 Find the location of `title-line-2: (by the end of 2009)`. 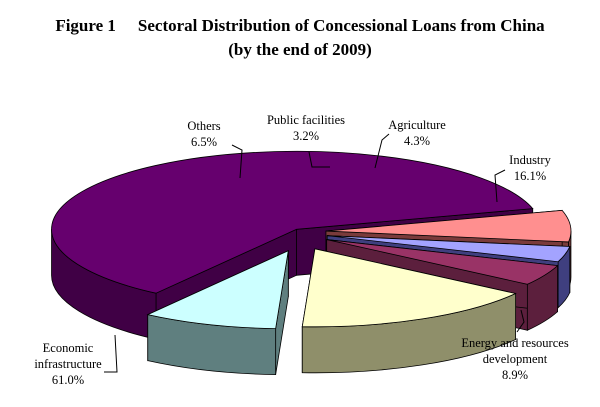

title-line-2: (by the end of 2009) is located at coordinates (300, 49).